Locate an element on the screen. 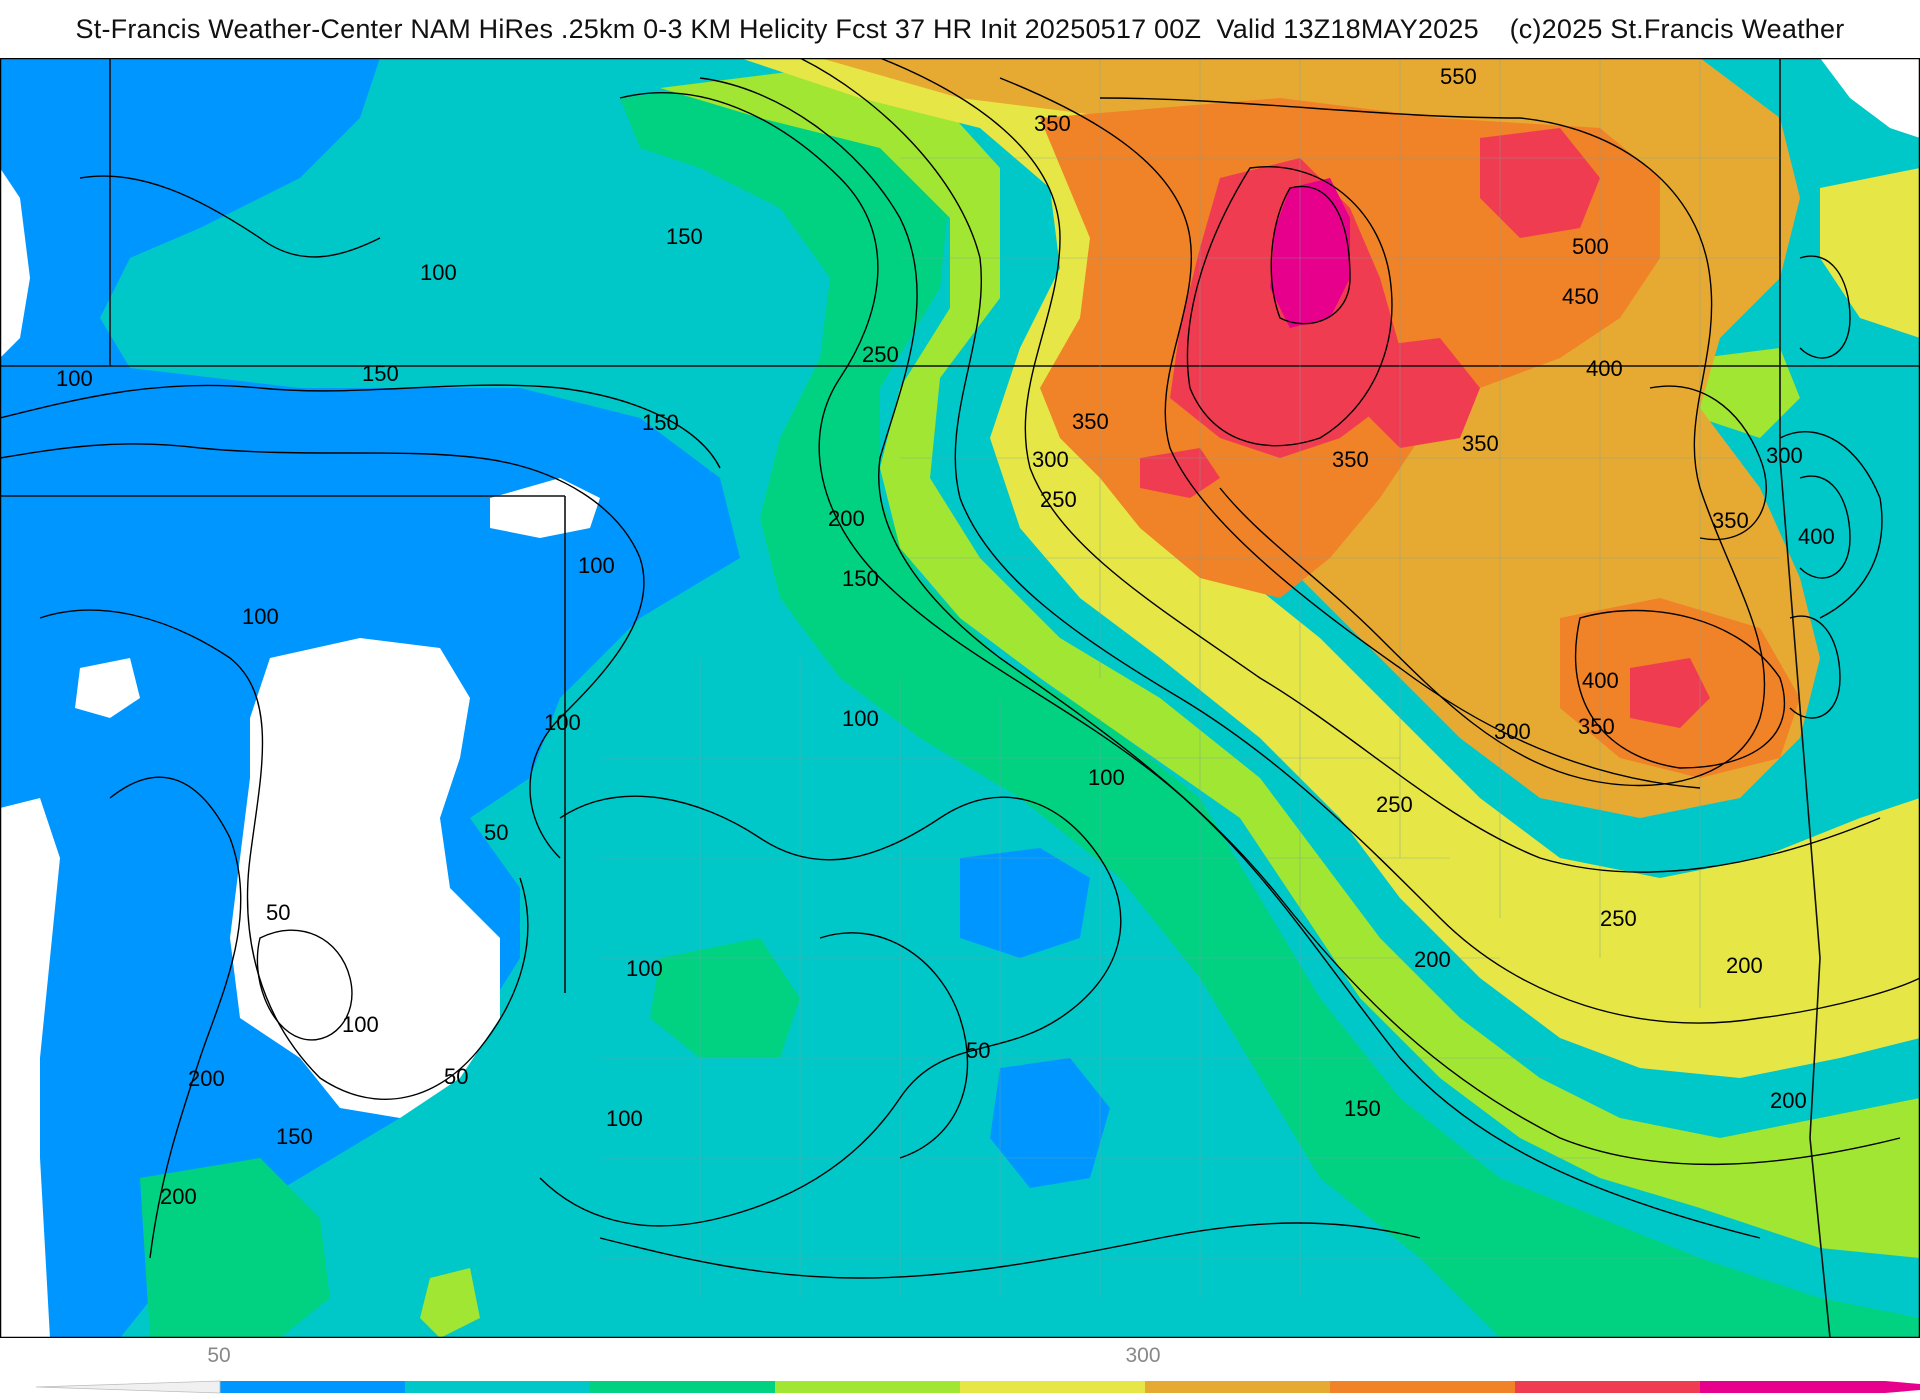 Image resolution: width=1920 pixels, height=1400 pixels. contour-label: 500 is located at coordinates (1590, 246).